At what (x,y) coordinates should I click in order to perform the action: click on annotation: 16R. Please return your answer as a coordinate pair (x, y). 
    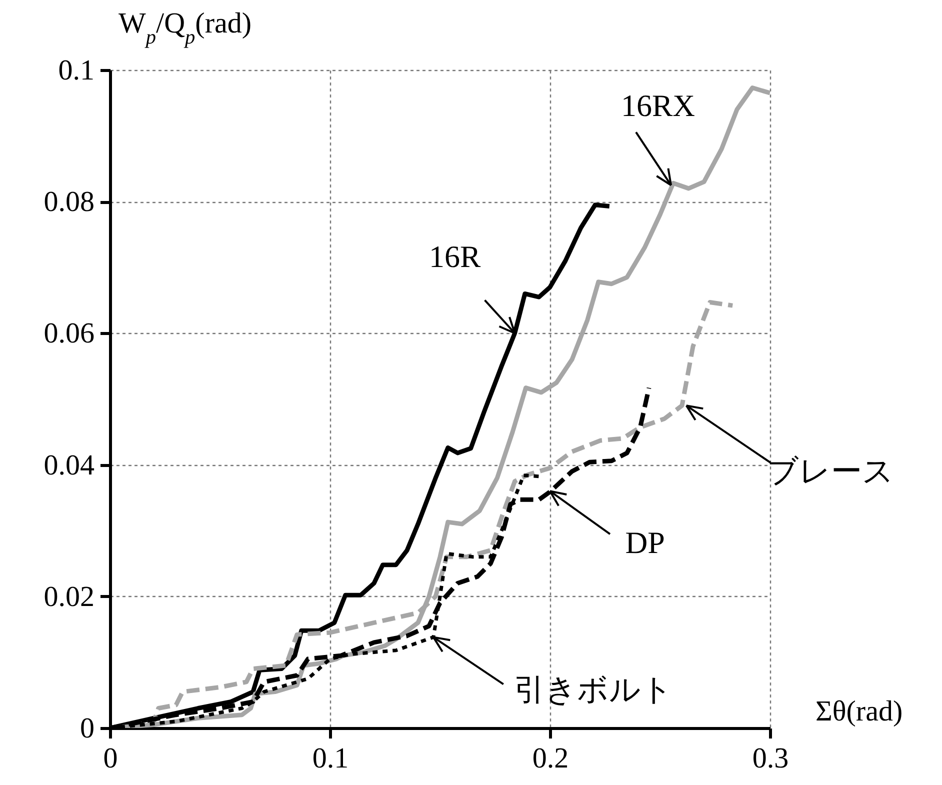
    Looking at the image, I should click on (454, 256).